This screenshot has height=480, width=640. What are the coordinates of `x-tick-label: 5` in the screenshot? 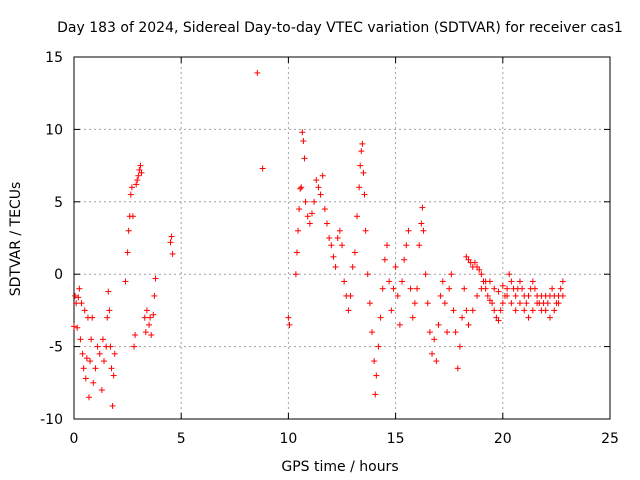 It's located at (181, 439).